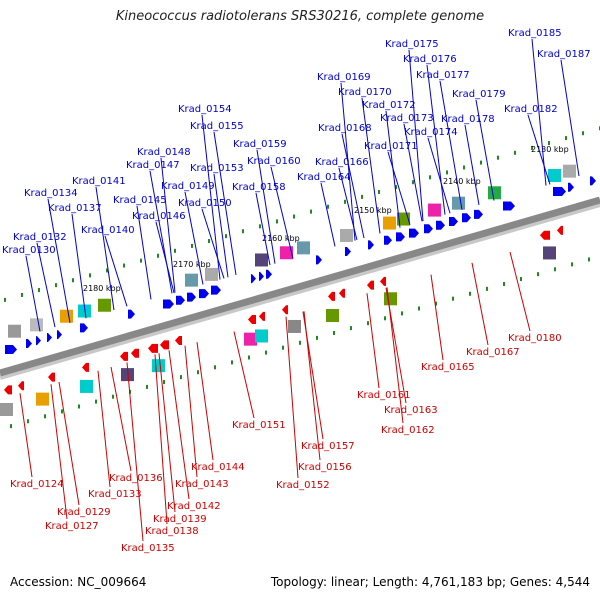 The image size is (600, 600). What do you see at coordinates (202, 484) in the screenshot?
I see `gene-label-bottom: Krad_0143` at bounding box center [202, 484].